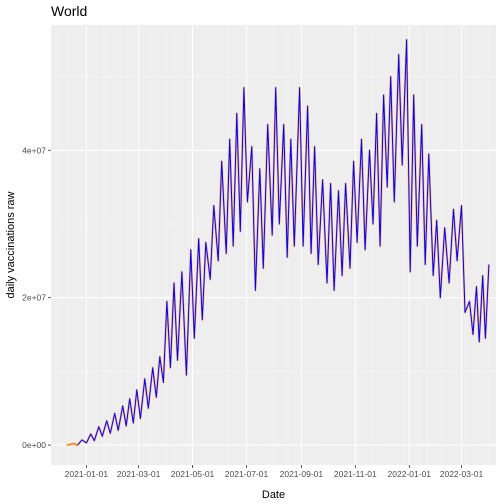 The width and height of the screenshot is (504, 504). What do you see at coordinates (355, 474) in the screenshot?
I see `x-tick-label: 2021-11-01` at bounding box center [355, 474].